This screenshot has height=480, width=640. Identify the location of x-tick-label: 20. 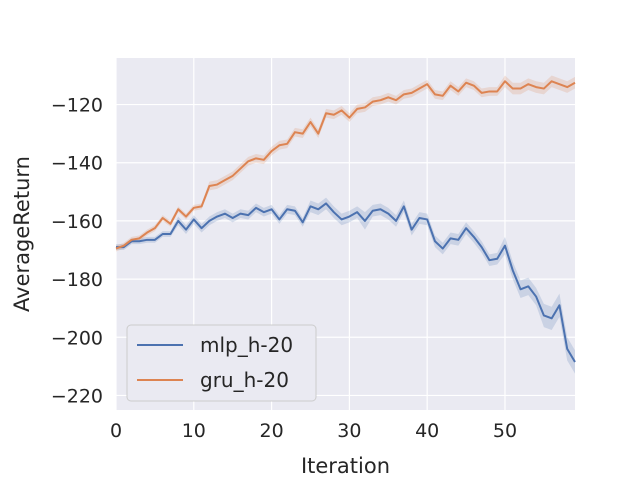
(271, 431).